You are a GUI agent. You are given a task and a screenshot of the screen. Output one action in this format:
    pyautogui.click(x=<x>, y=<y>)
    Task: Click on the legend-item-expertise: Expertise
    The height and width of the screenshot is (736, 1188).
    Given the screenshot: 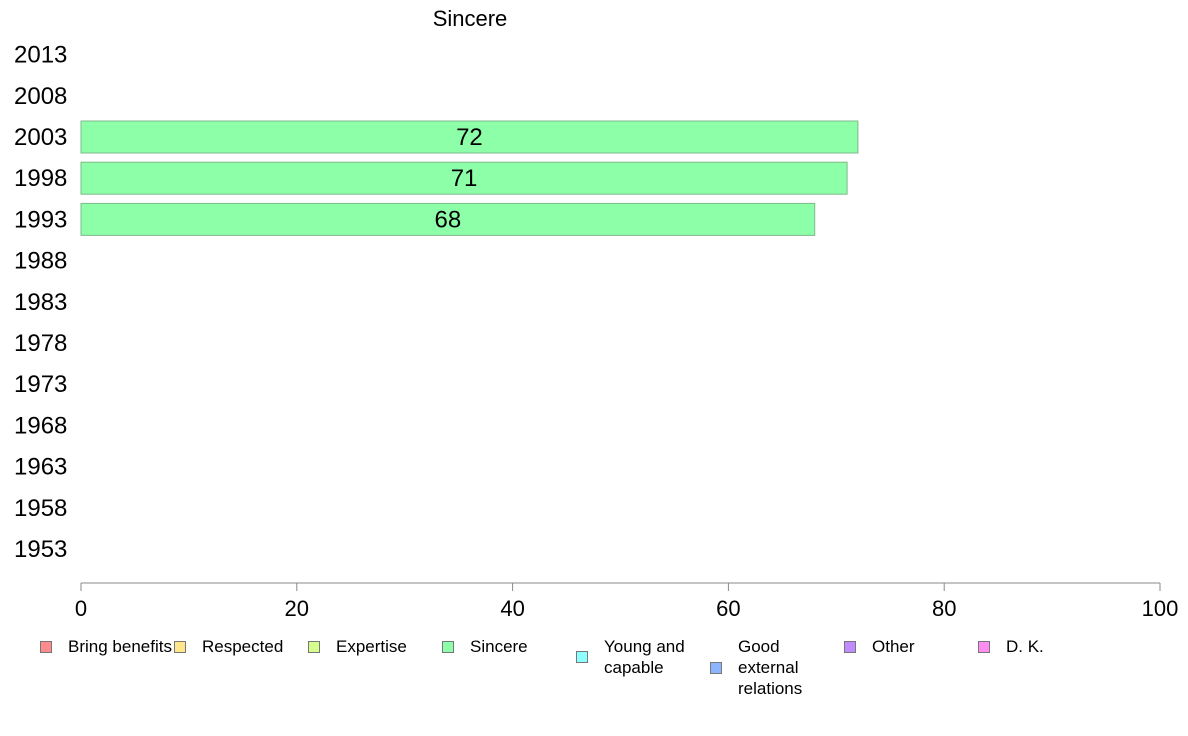 What is the action you would take?
    pyautogui.click(x=377, y=646)
    